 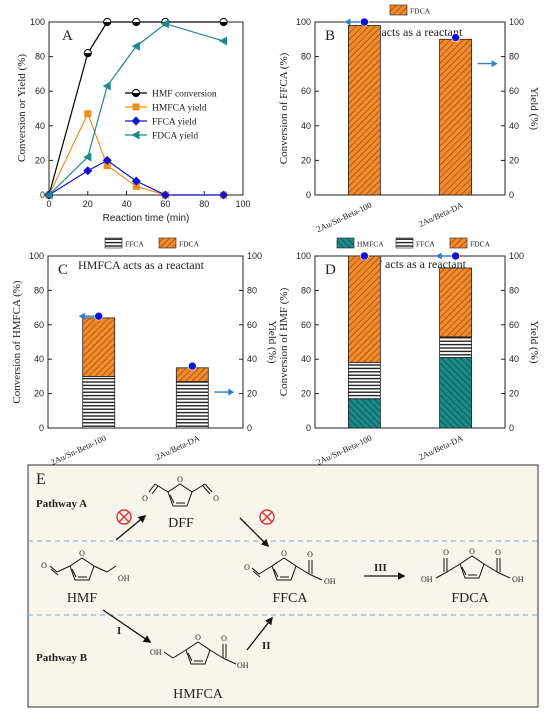 I want to click on panel-a-xlabel: Reaction time (min), so click(x=146, y=218).